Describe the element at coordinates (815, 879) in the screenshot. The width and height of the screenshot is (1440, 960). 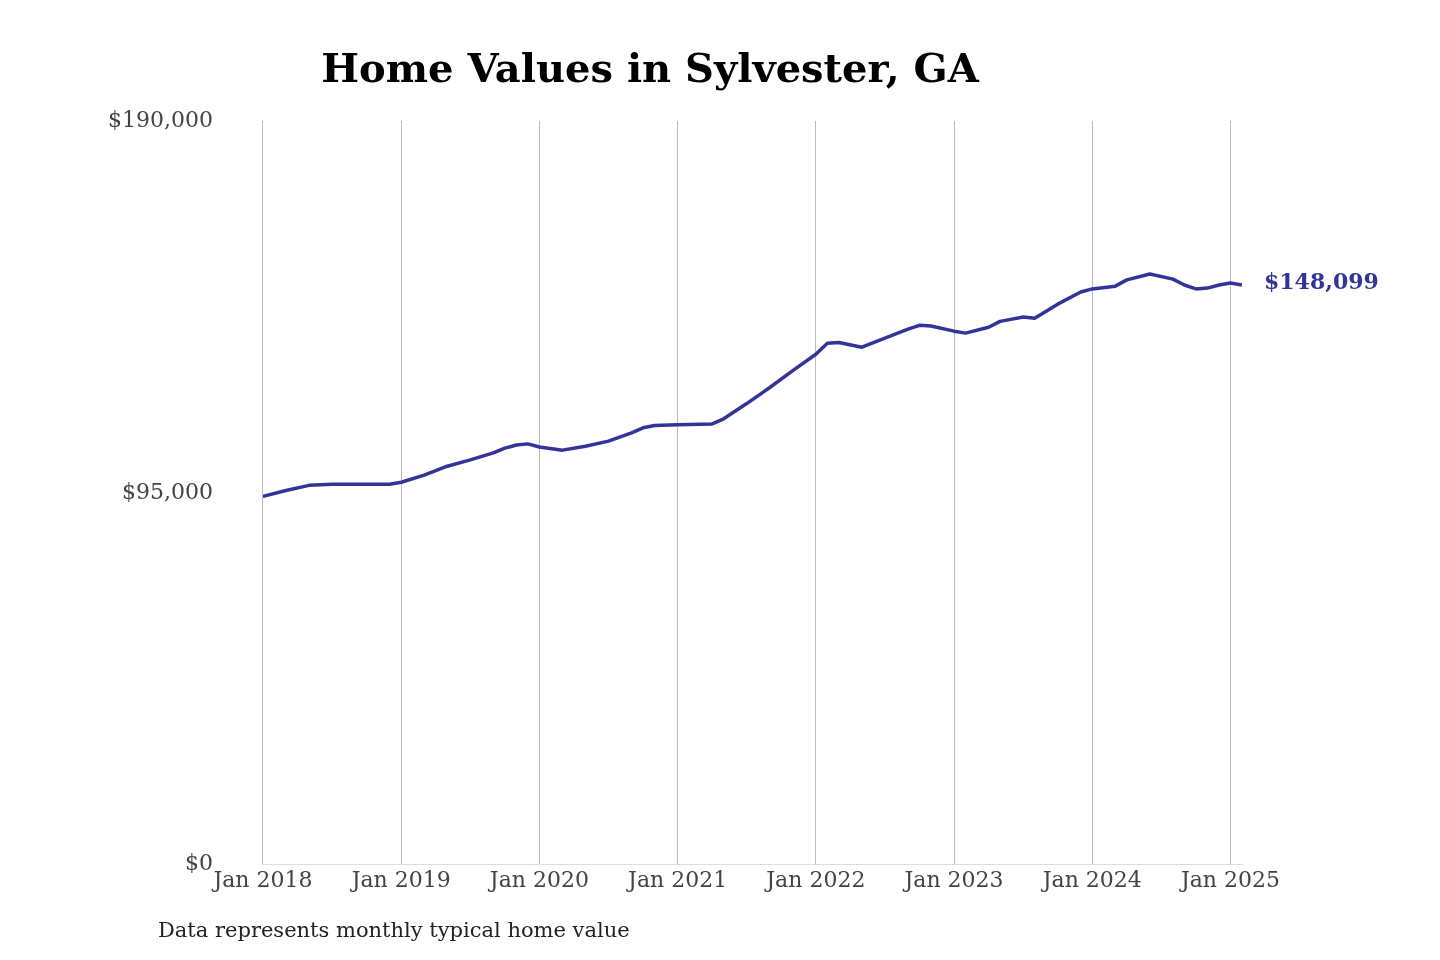
I see `x-tick-label: Jan 2022` at that location.